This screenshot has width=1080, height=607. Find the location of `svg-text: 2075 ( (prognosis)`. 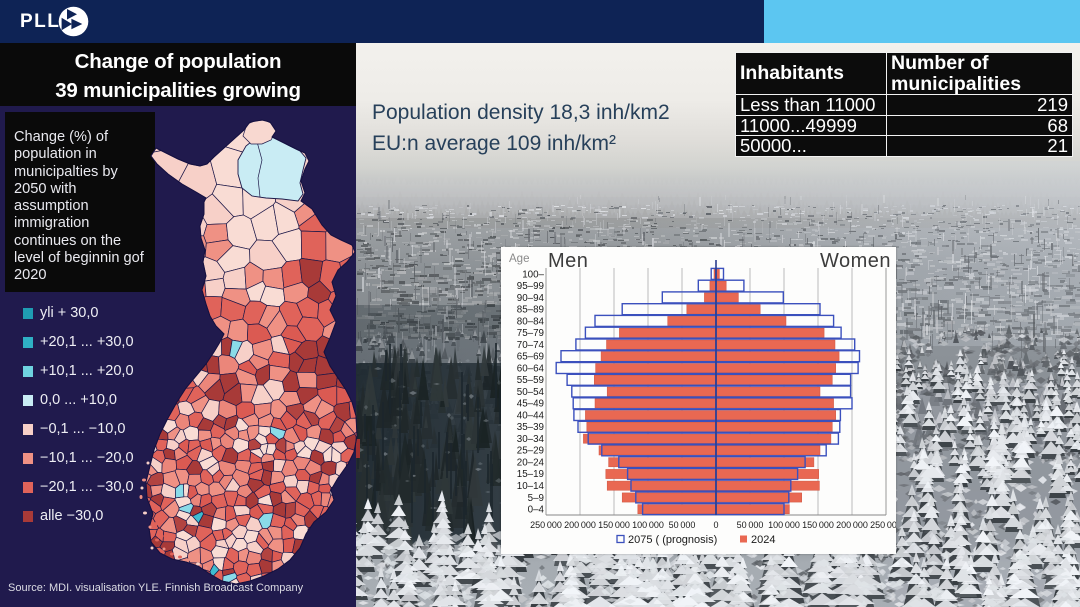

svg-text: 2075 ( (prognosis) is located at coordinates (672, 540).